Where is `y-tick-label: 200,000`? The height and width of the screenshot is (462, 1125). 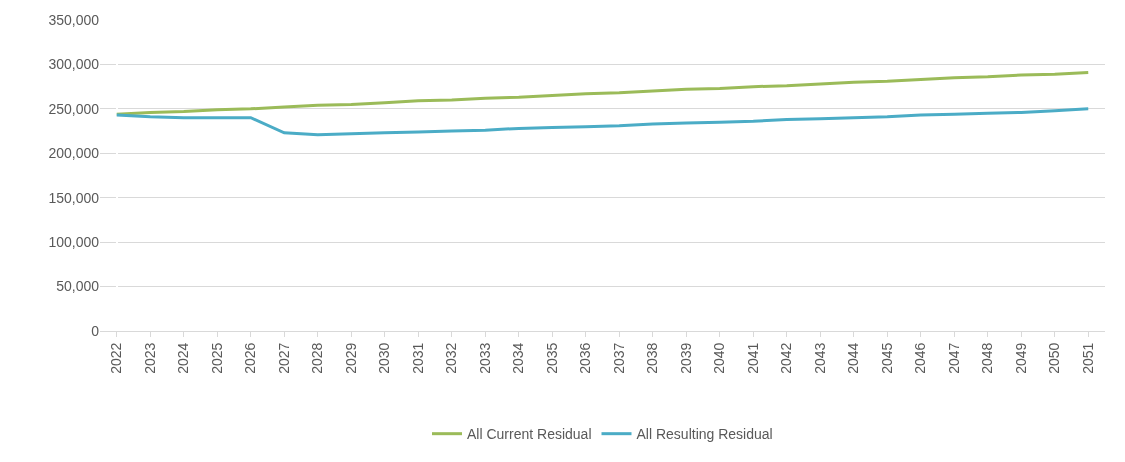 y-tick-label: 200,000 is located at coordinates (74, 153).